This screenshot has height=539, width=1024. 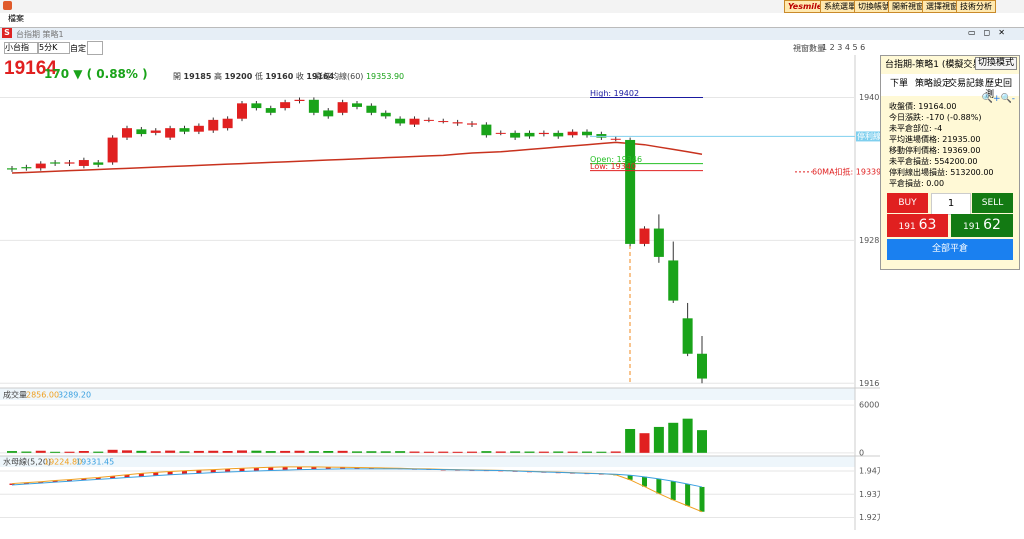 I want to click on buy-price: 191 63, so click(x=917, y=225).